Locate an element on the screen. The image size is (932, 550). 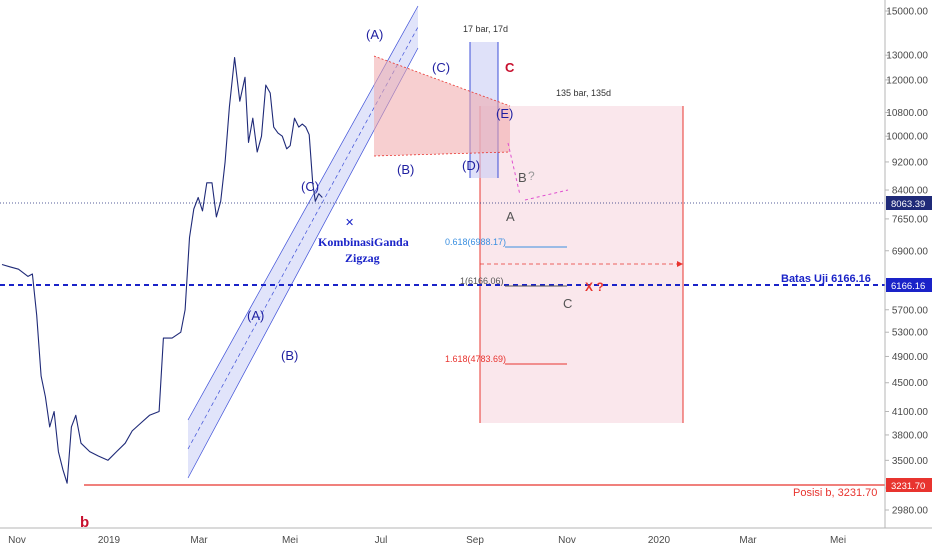
wave-label-B-low: (B) is located at coordinates (289, 355).